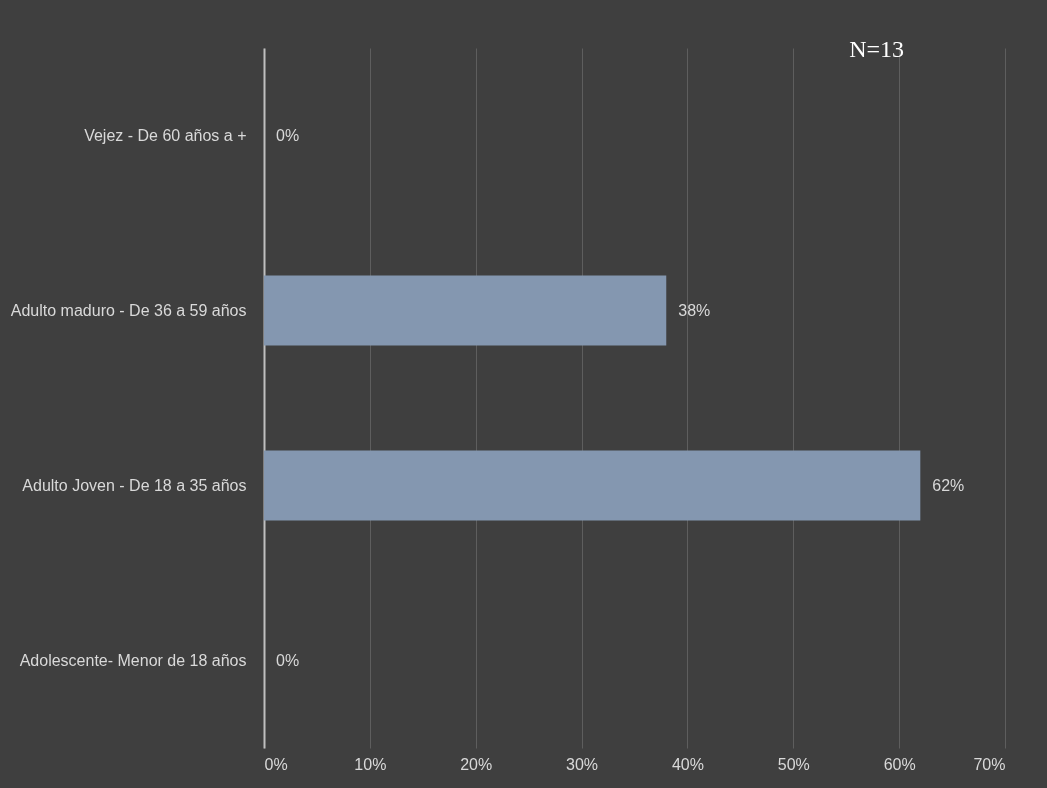 This screenshot has height=788, width=1047. Describe the element at coordinates (133, 660) in the screenshot. I see `y-tick-label: Adolescente- Menor de 18 años` at that location.